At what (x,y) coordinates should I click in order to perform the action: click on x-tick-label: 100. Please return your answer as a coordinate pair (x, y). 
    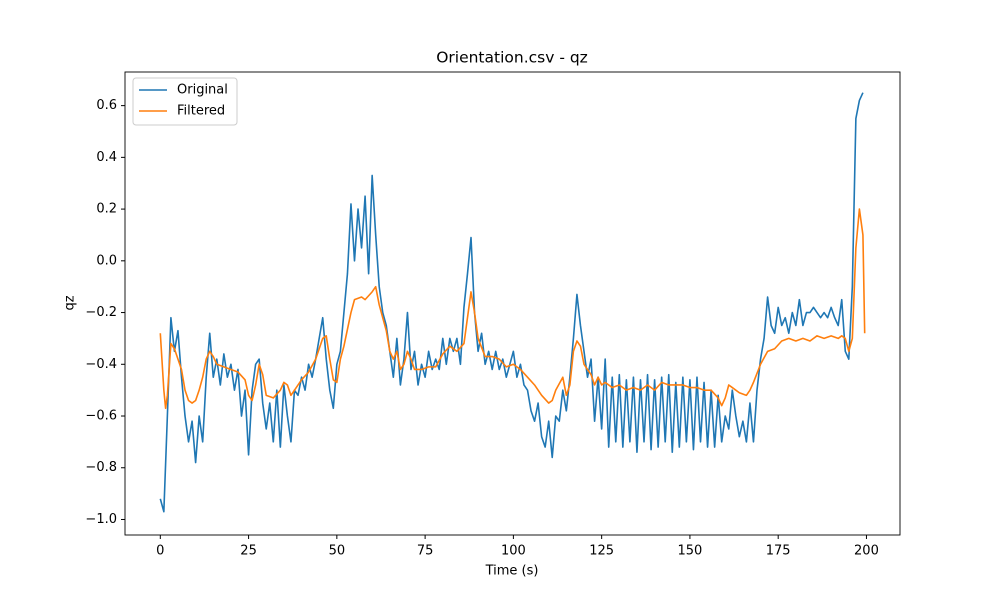
    Looking at the image, I should click on (513, 551).